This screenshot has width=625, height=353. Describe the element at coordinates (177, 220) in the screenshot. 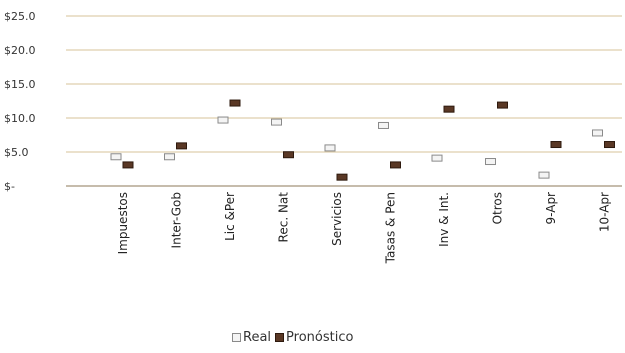

I see `x-category-label-1: Inter-Gob` at that location.